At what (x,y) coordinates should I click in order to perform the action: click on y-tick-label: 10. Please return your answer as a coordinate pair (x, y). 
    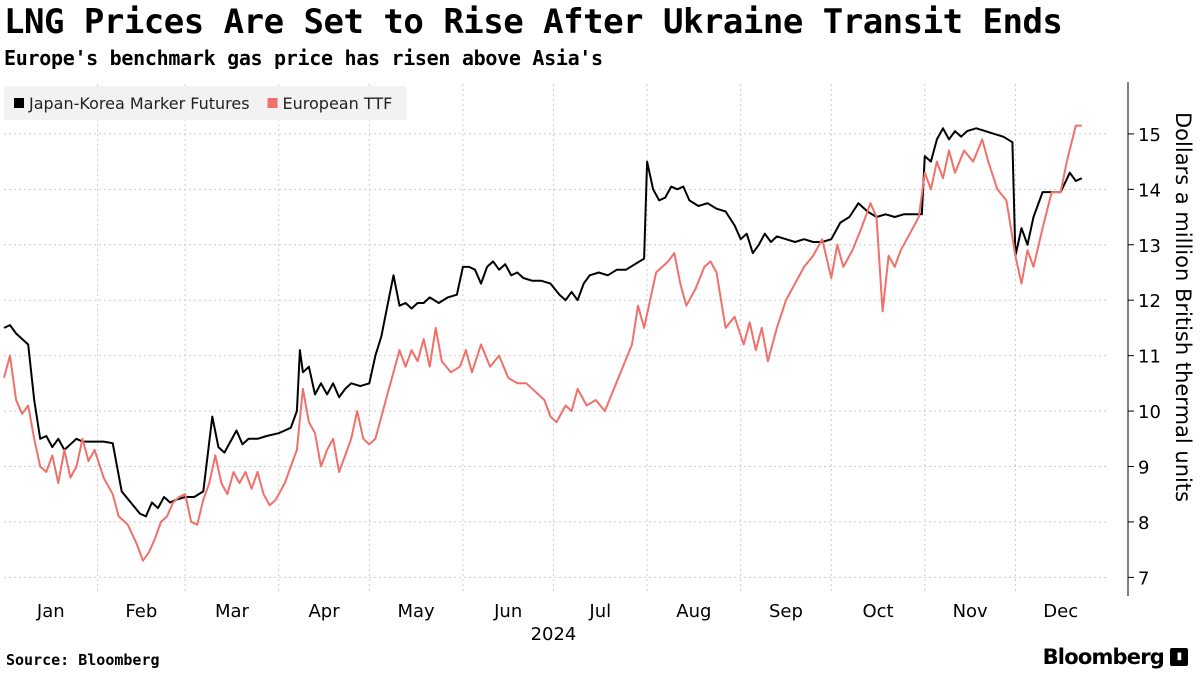
    Looking at the image, I should click on (1149, 412).